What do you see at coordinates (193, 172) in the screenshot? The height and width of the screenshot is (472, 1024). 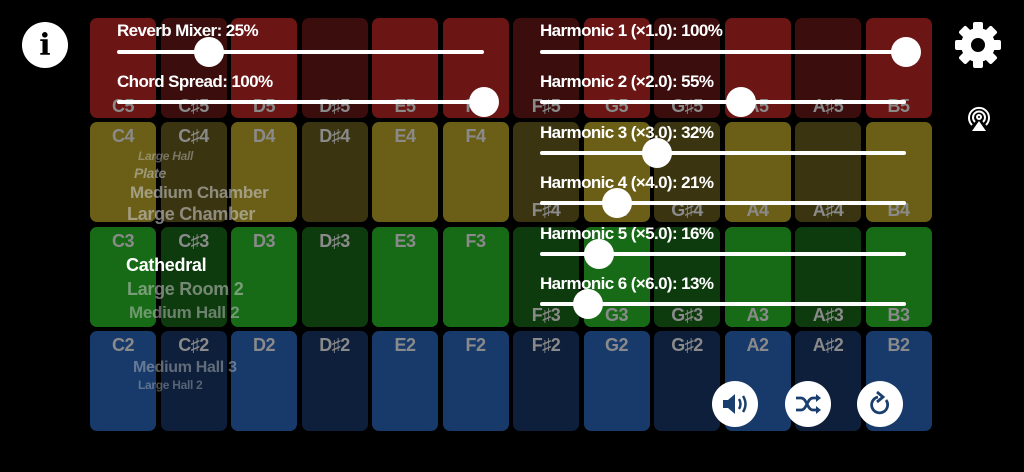 I see `key-c-sharp-4: C♯4` at bounding box center [193, 172].